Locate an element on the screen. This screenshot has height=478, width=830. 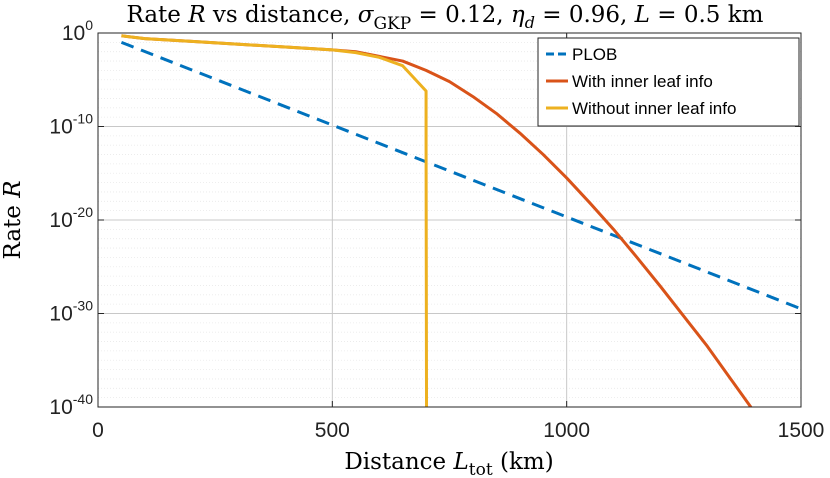
legend-box is located at coordinates (668, 82).